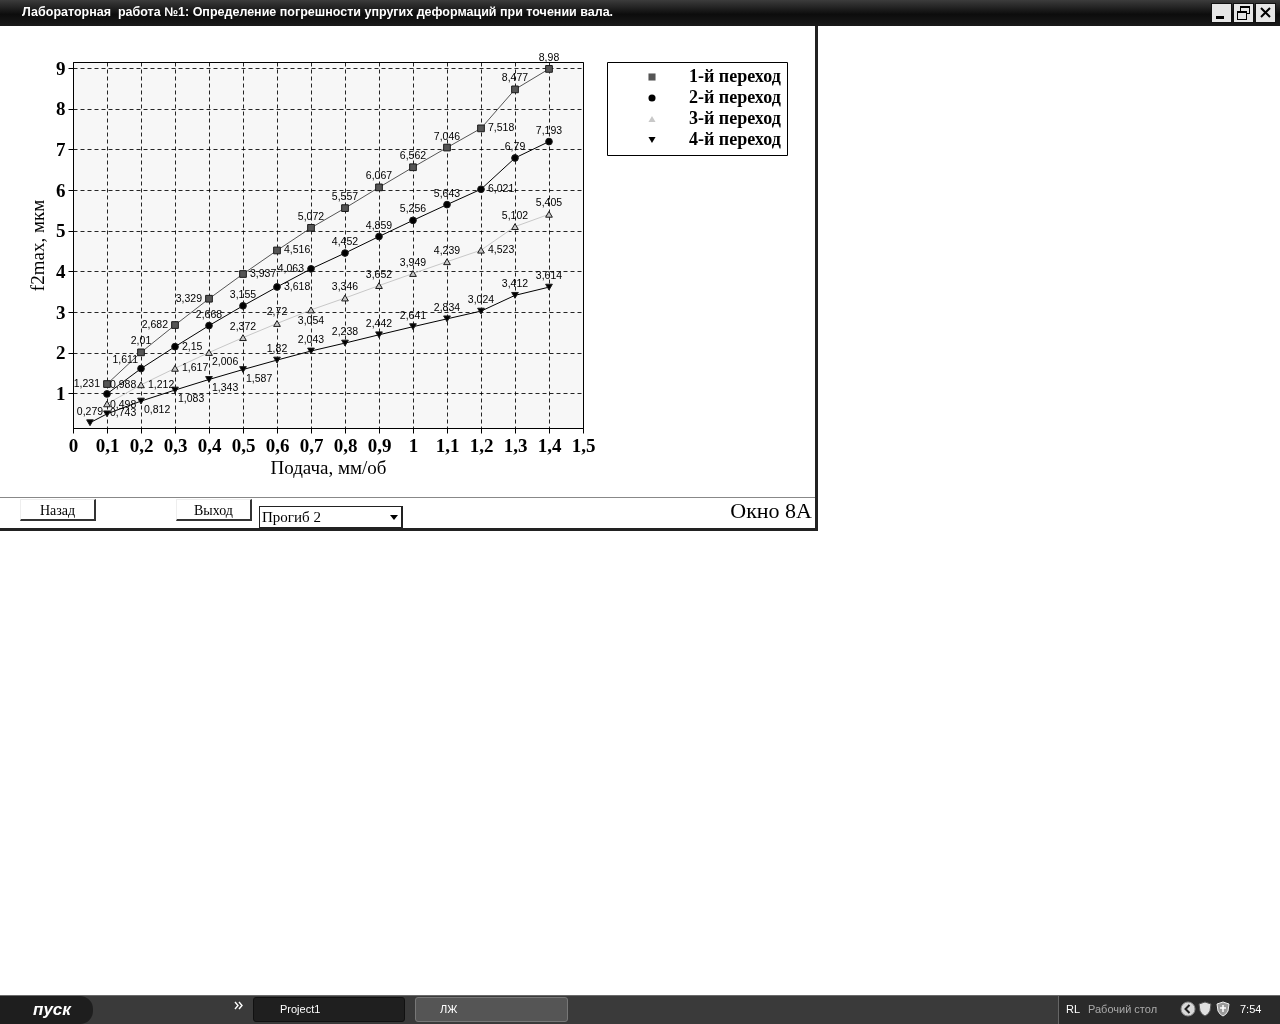 The width and height of the screenshot is (1280, 1024). Describe the element at coordinates (549, 445) in the screenshot. I see `x-tick-label: 1,4` at that location.